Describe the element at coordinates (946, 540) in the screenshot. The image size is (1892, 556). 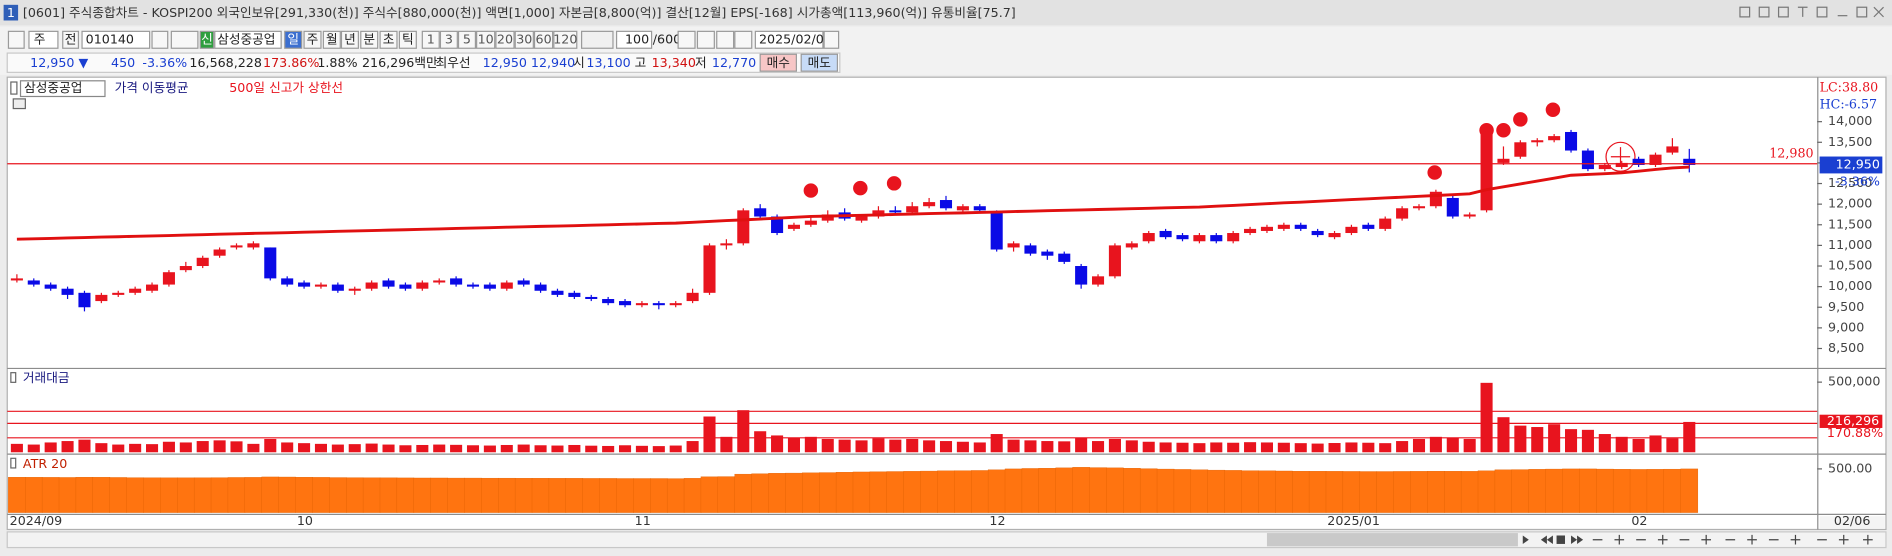
I see `scrollbar` at that location.